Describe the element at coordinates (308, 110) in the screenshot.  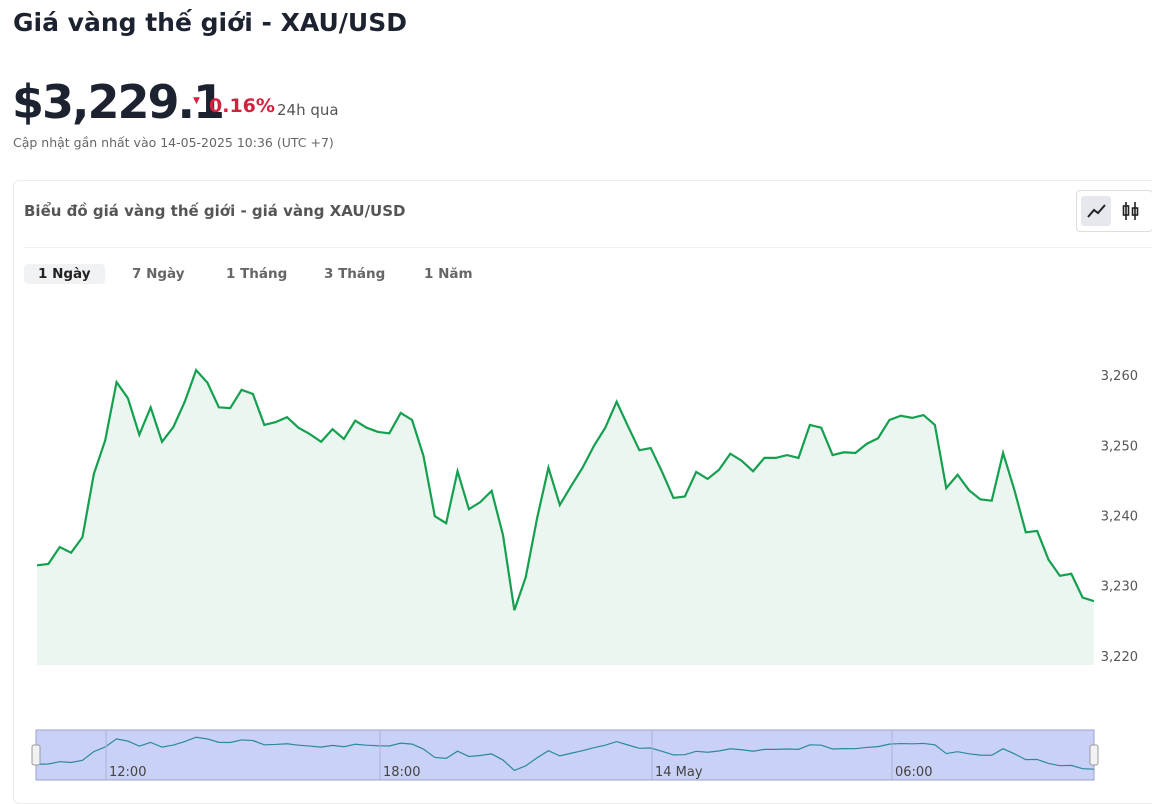
I see `change-period: 24h qua` at that location.